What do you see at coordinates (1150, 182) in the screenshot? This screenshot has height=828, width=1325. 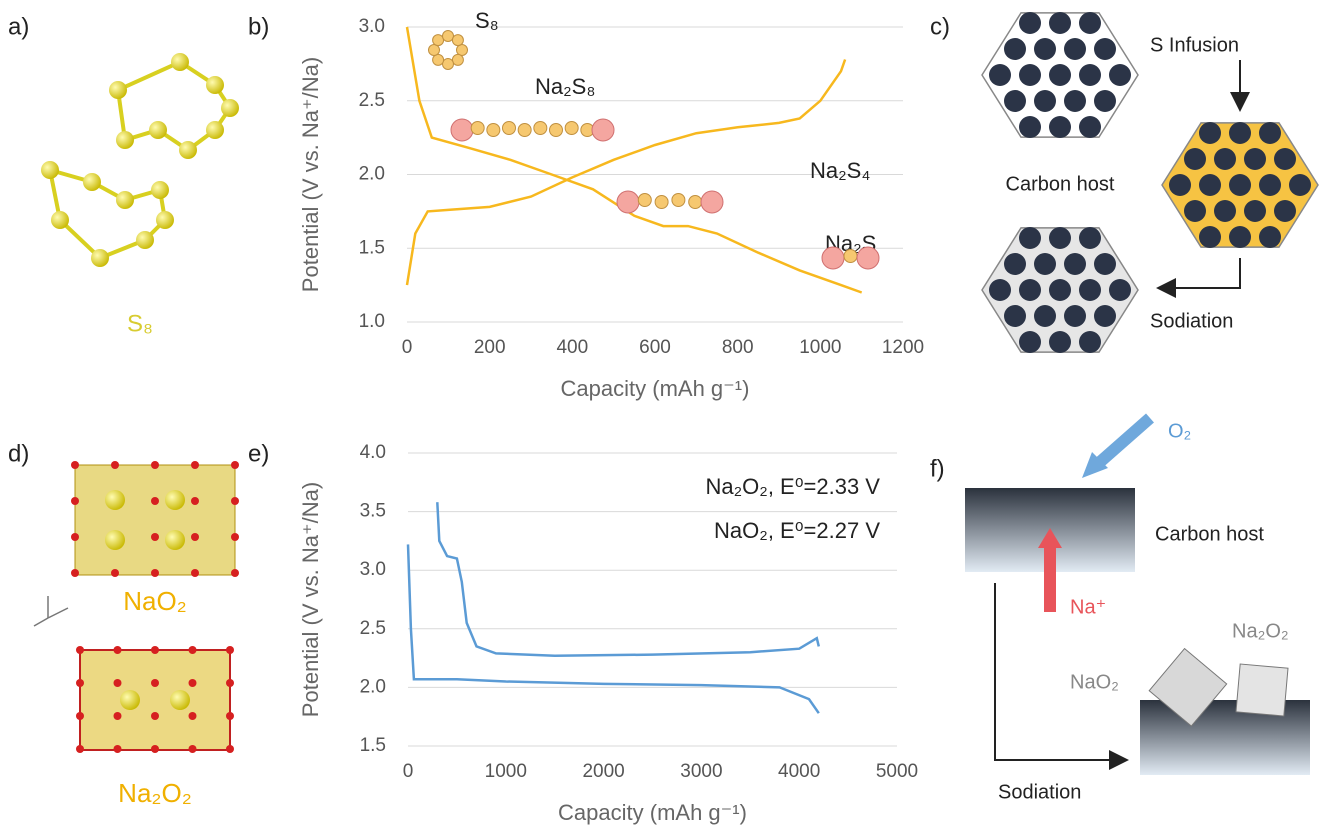 I see `carbon-hosts` at bounding box center [1150, 182].